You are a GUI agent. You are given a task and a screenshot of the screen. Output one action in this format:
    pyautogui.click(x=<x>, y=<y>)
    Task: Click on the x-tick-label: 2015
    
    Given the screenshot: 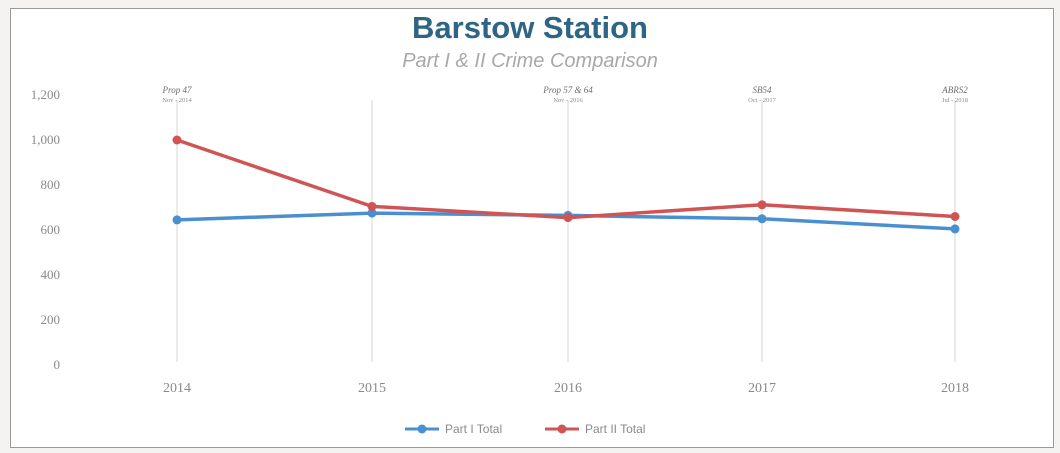 What is the action you would take?
    pyautogui.click(x=372, y=388)
    